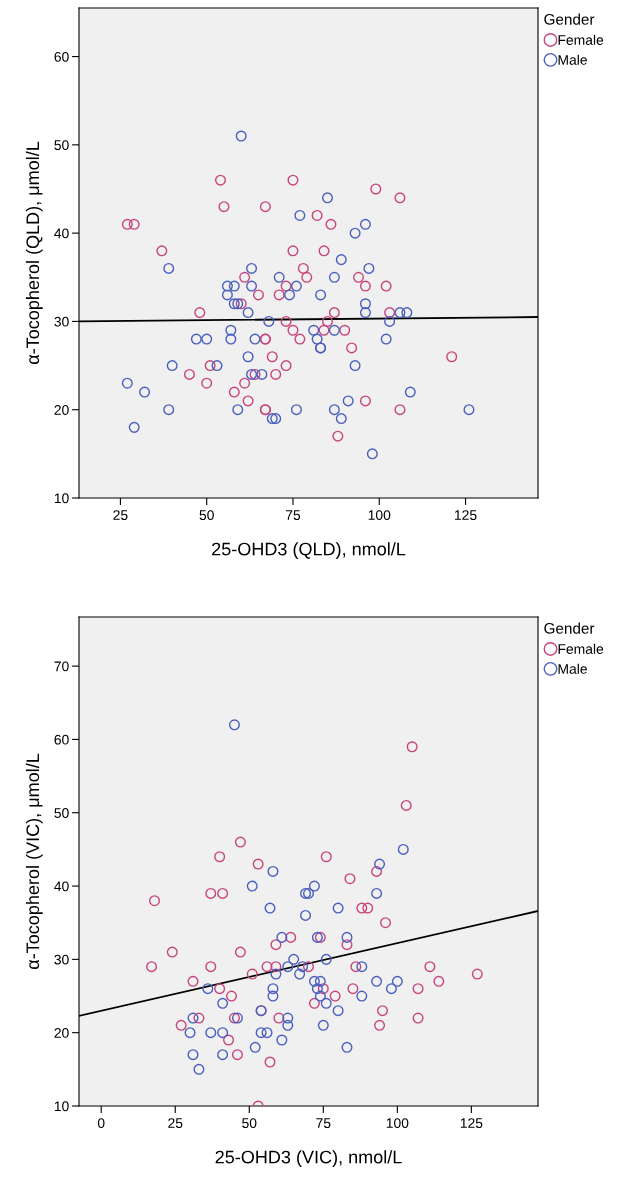 Image resolution: width=622 pixels, height=1182 pixels. What do you see at coordinates (308, 1159) in the screenshot?
I see `x-axis-title: 25-OHD3 (VIC), nmol/L` at bounding box center [308, 1159].